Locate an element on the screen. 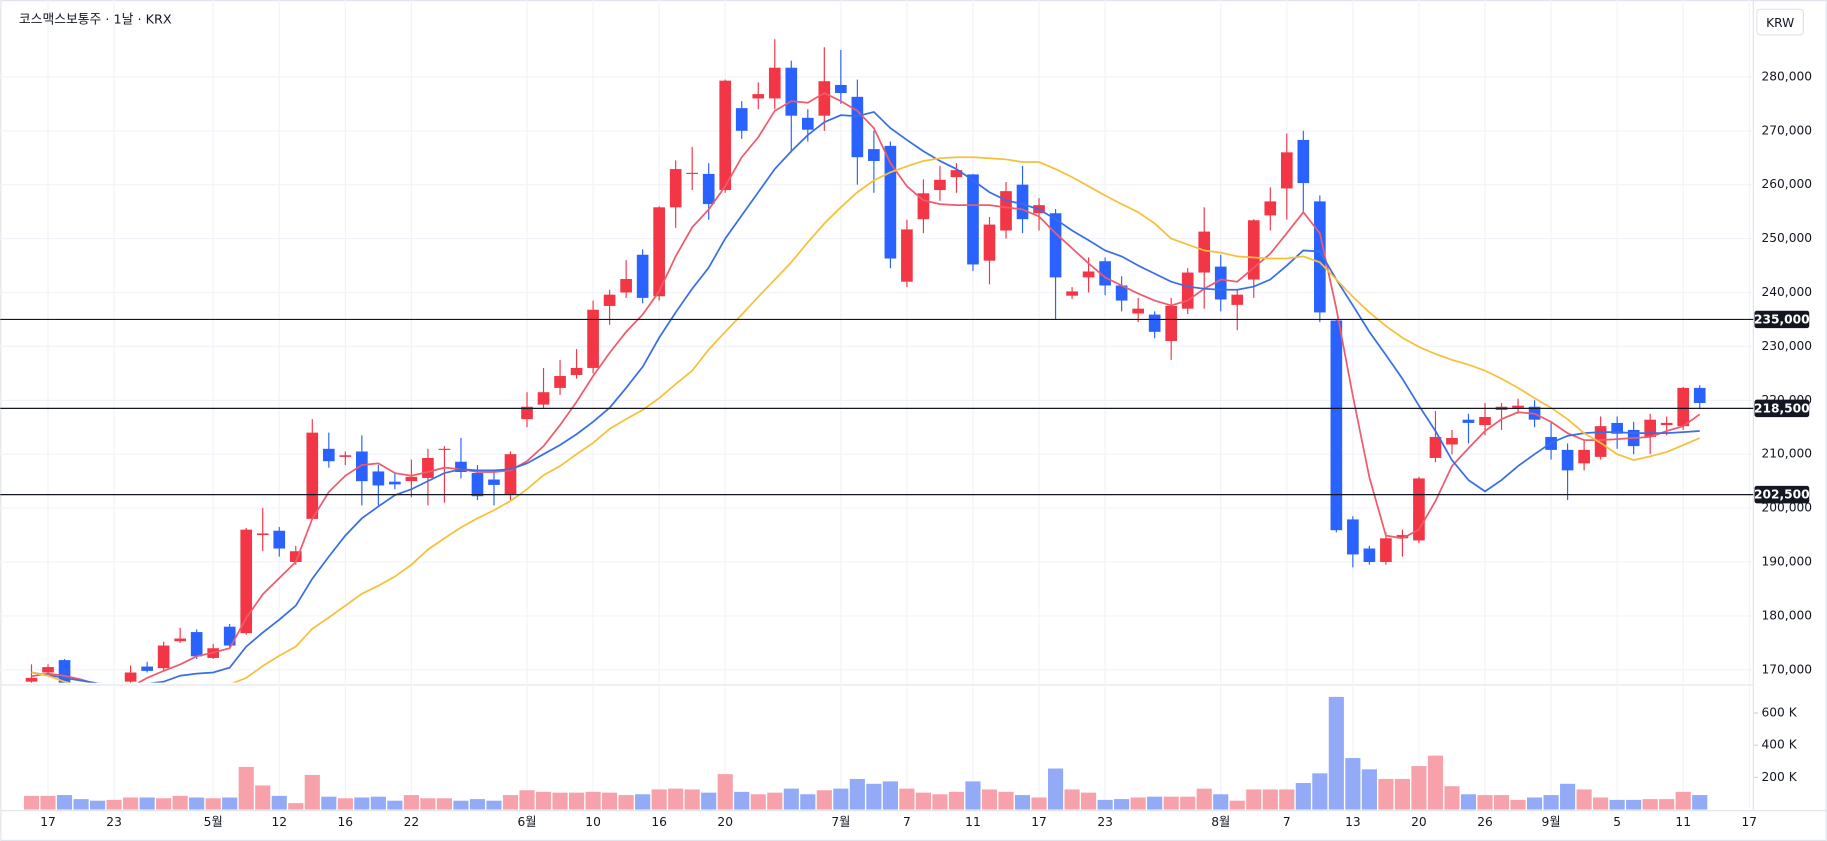  x-tick-label: 7 is located at coordinates (1287, 822).